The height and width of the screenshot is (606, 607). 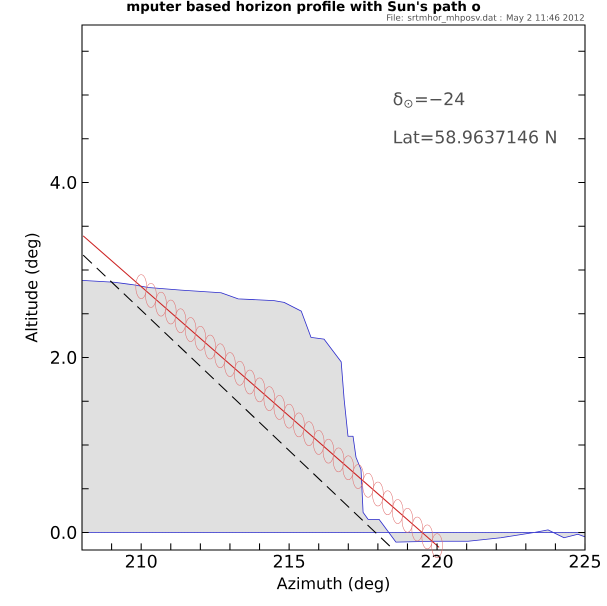 I want to click on text: File: srtmhor_mhposv.dat : May 2 11:46 2012, so click(x=485, y=18).